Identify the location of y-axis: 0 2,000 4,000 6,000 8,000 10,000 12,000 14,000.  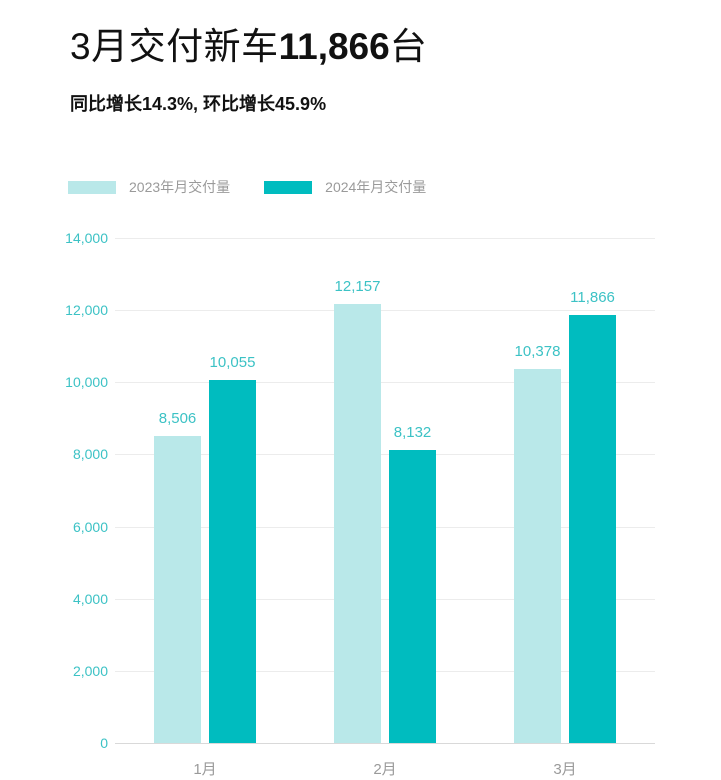
(54, 490).